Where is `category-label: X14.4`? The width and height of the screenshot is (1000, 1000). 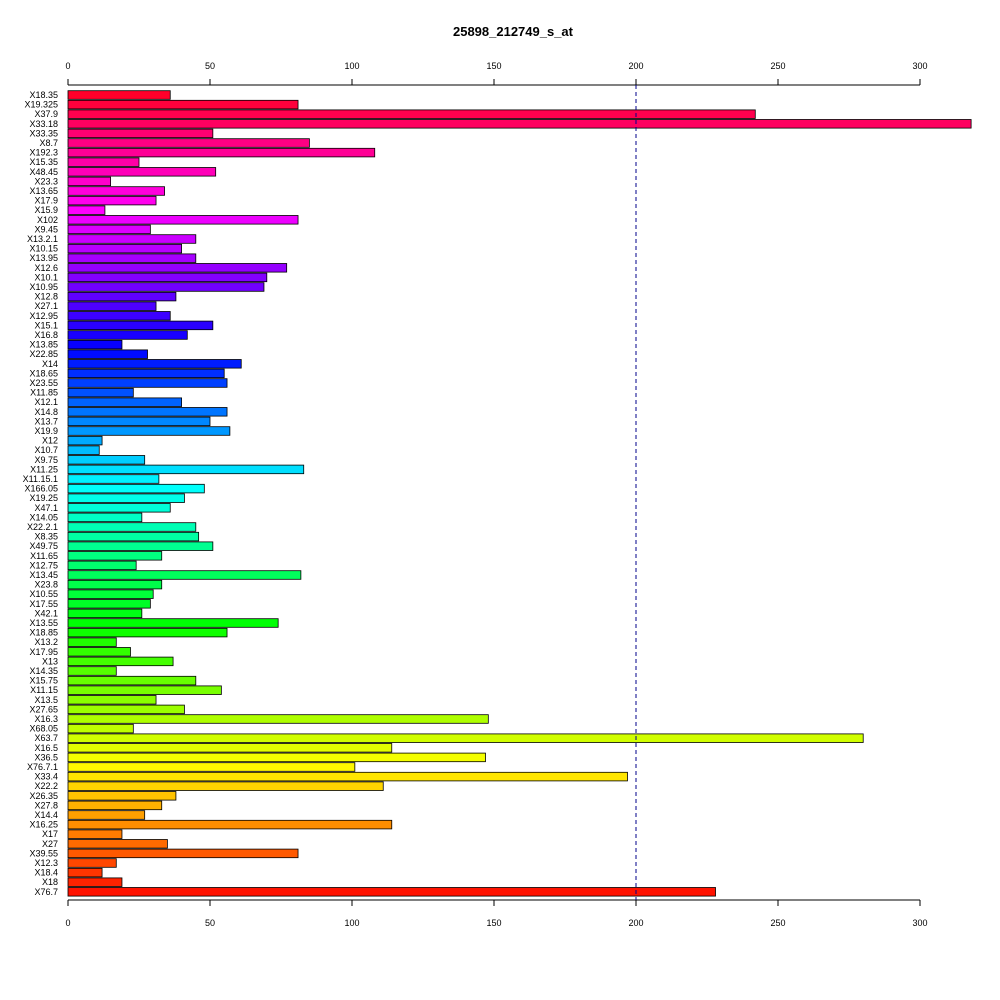
category-label: X14.4 is located at coordinates (46, 815).